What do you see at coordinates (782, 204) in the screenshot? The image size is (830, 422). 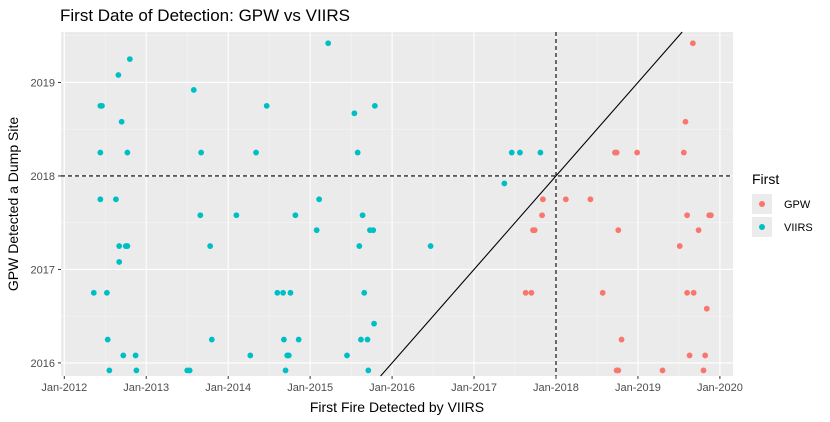 I see `legend: First GPW VIIRS` at bounding box center [782, 204].